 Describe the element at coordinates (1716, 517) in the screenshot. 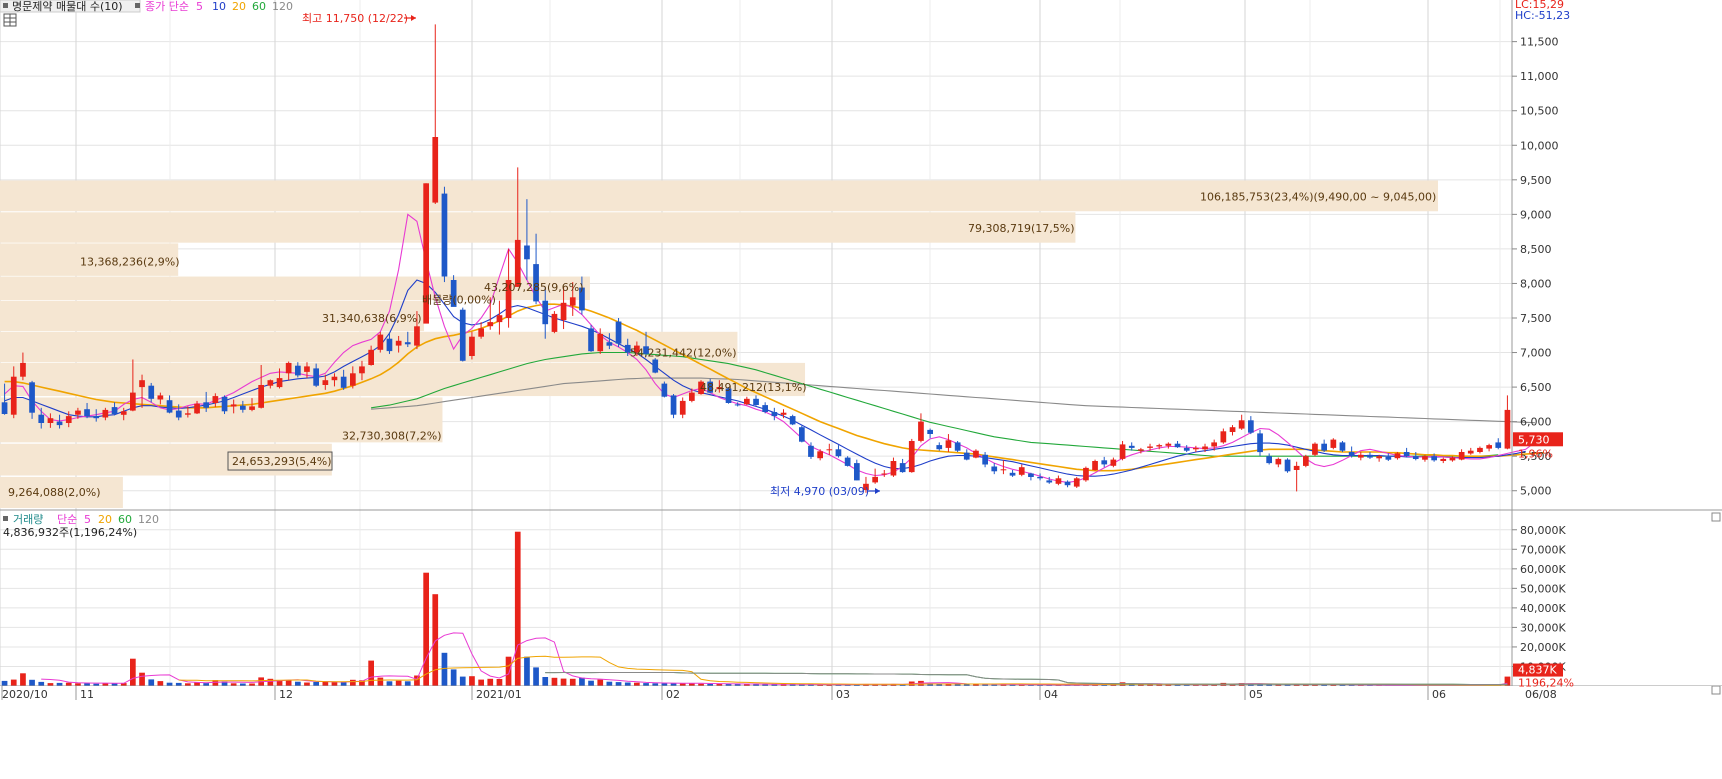

I see `pane-resize-handle` at that location.